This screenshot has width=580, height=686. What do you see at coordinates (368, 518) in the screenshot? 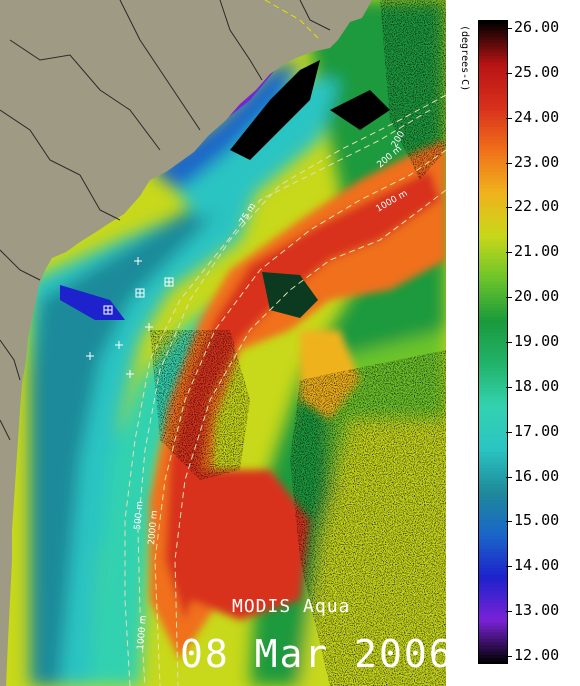
I see `cloud-speckle-east` at bounding box center [368, 518].